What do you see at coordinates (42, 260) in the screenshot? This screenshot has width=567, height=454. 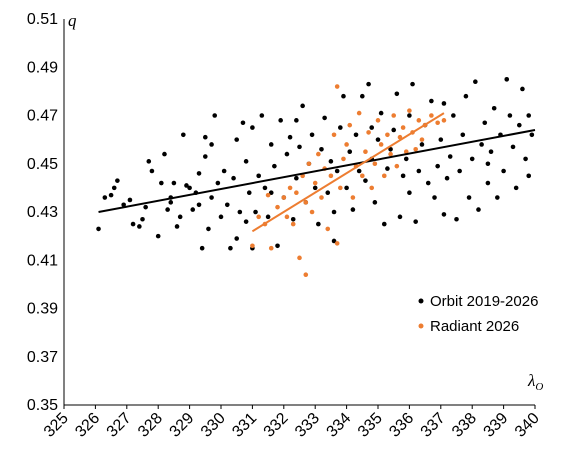 I see `y-tick-label: 0.41` at bounding box center [42, 260].